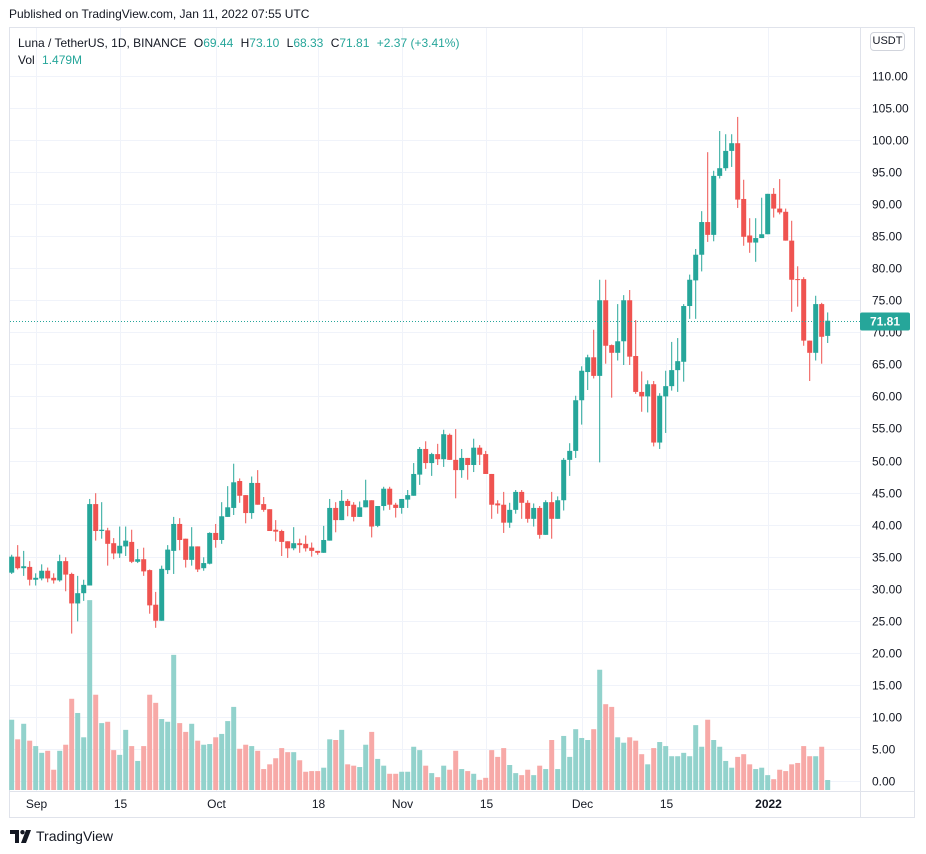  What do you see at coordinates (26, 60) in the screenshot?
I see `volume-label: Vol` at bounding box center [26, 60].